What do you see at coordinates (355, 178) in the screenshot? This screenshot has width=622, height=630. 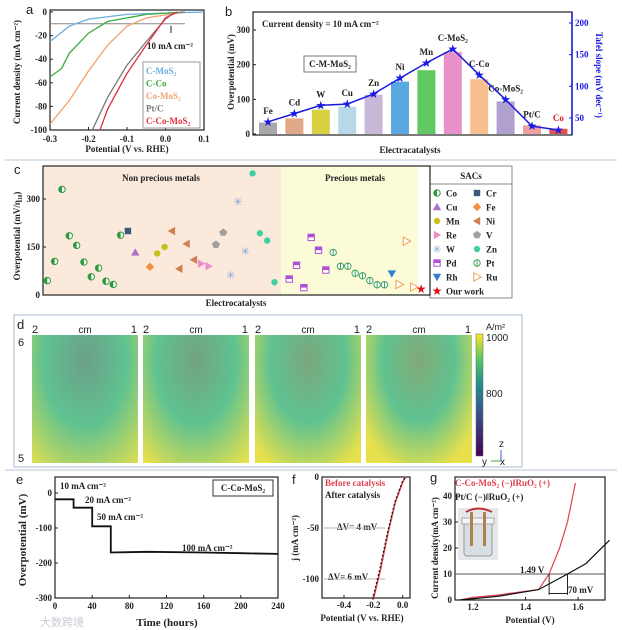 I see `c-region-label-precious: Precious metals` at bounding box center [355, 178].